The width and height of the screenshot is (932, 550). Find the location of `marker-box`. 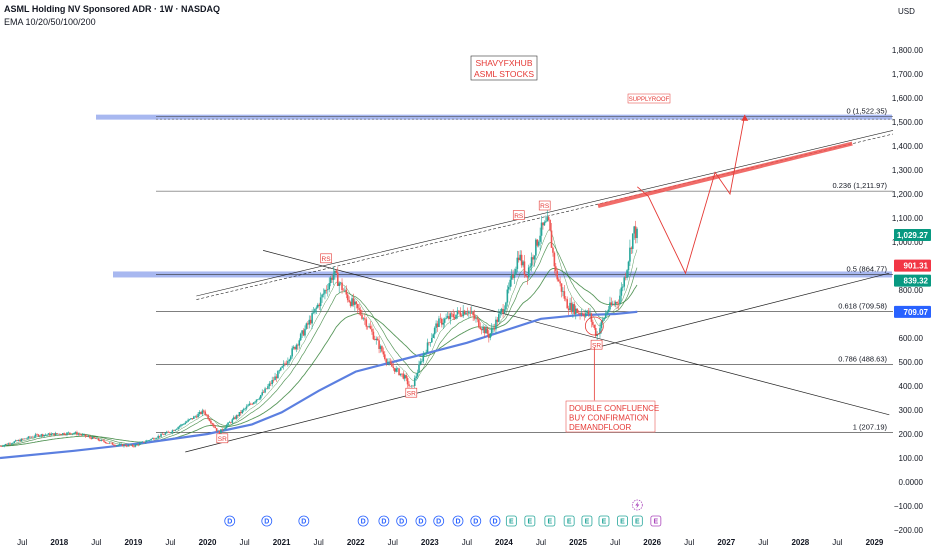

marker-box is located at coordinates (596, 344).